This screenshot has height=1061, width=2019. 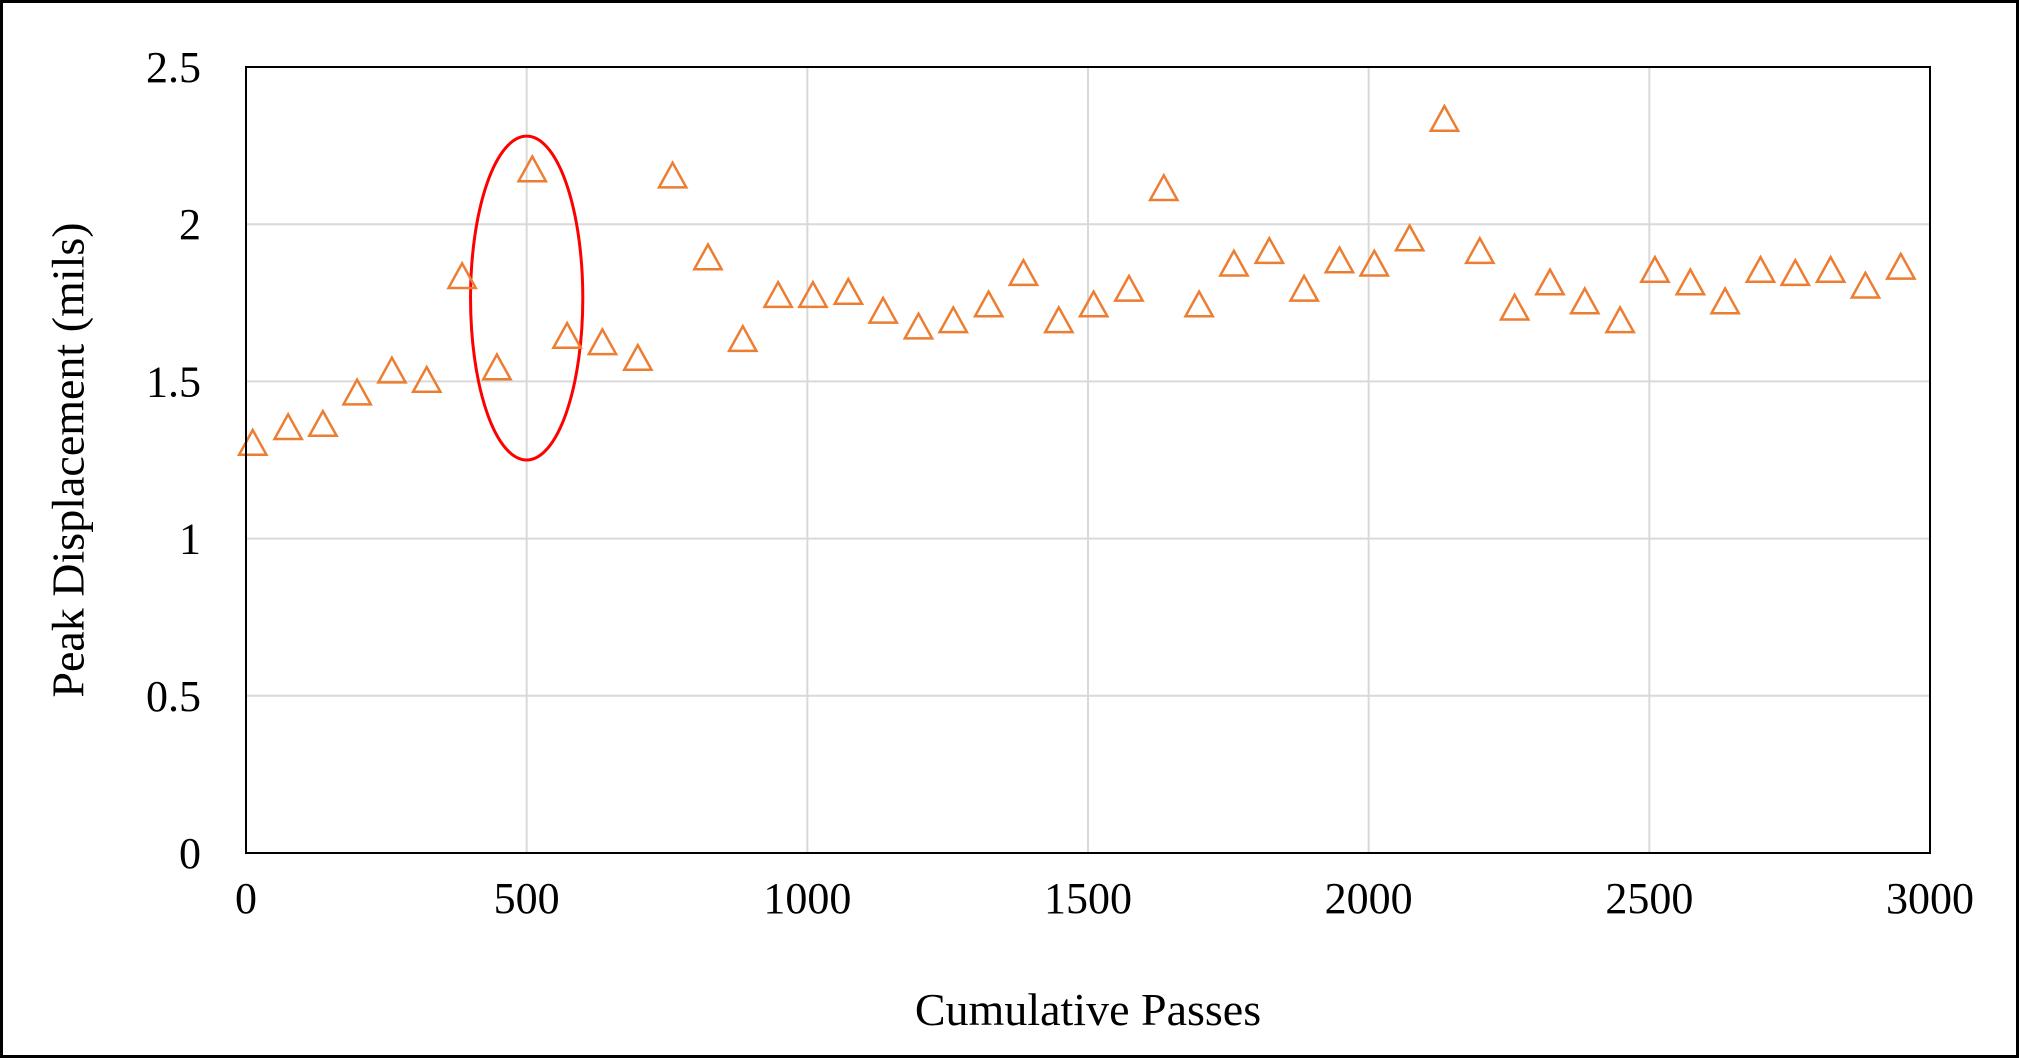 I want to click on y-tick-label: 1, so click(x=190, y=539).